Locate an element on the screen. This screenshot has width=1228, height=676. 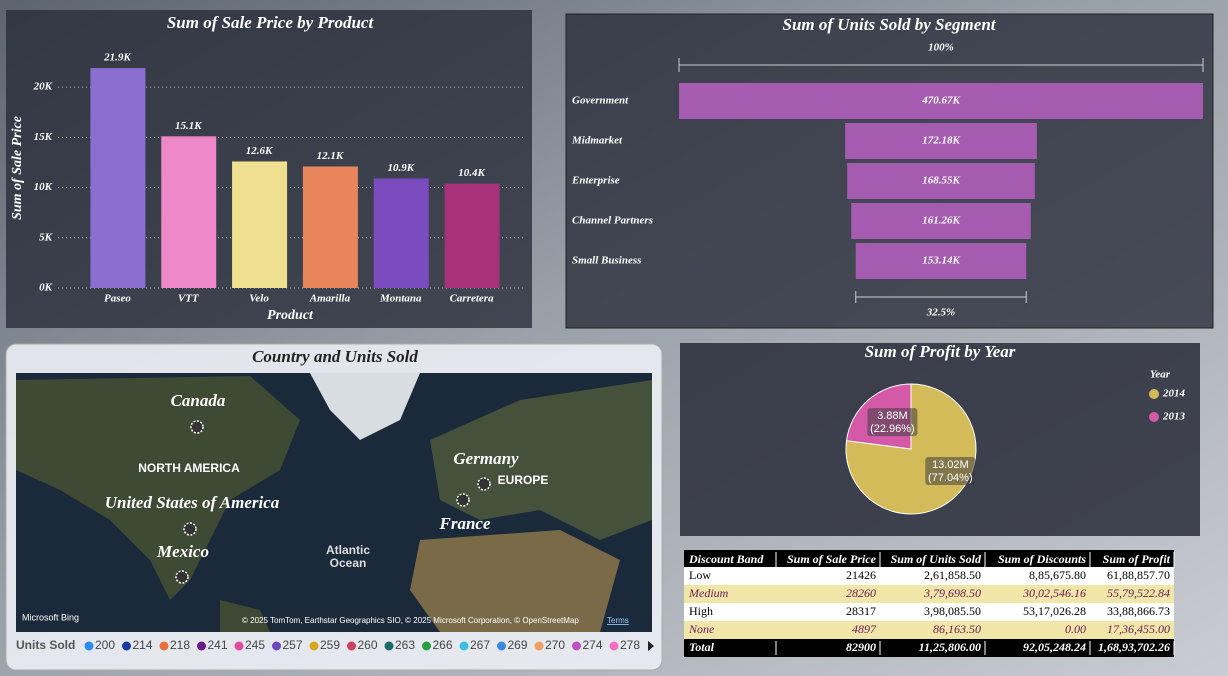
legend-label: 259 is located at coordinates (330, 645).